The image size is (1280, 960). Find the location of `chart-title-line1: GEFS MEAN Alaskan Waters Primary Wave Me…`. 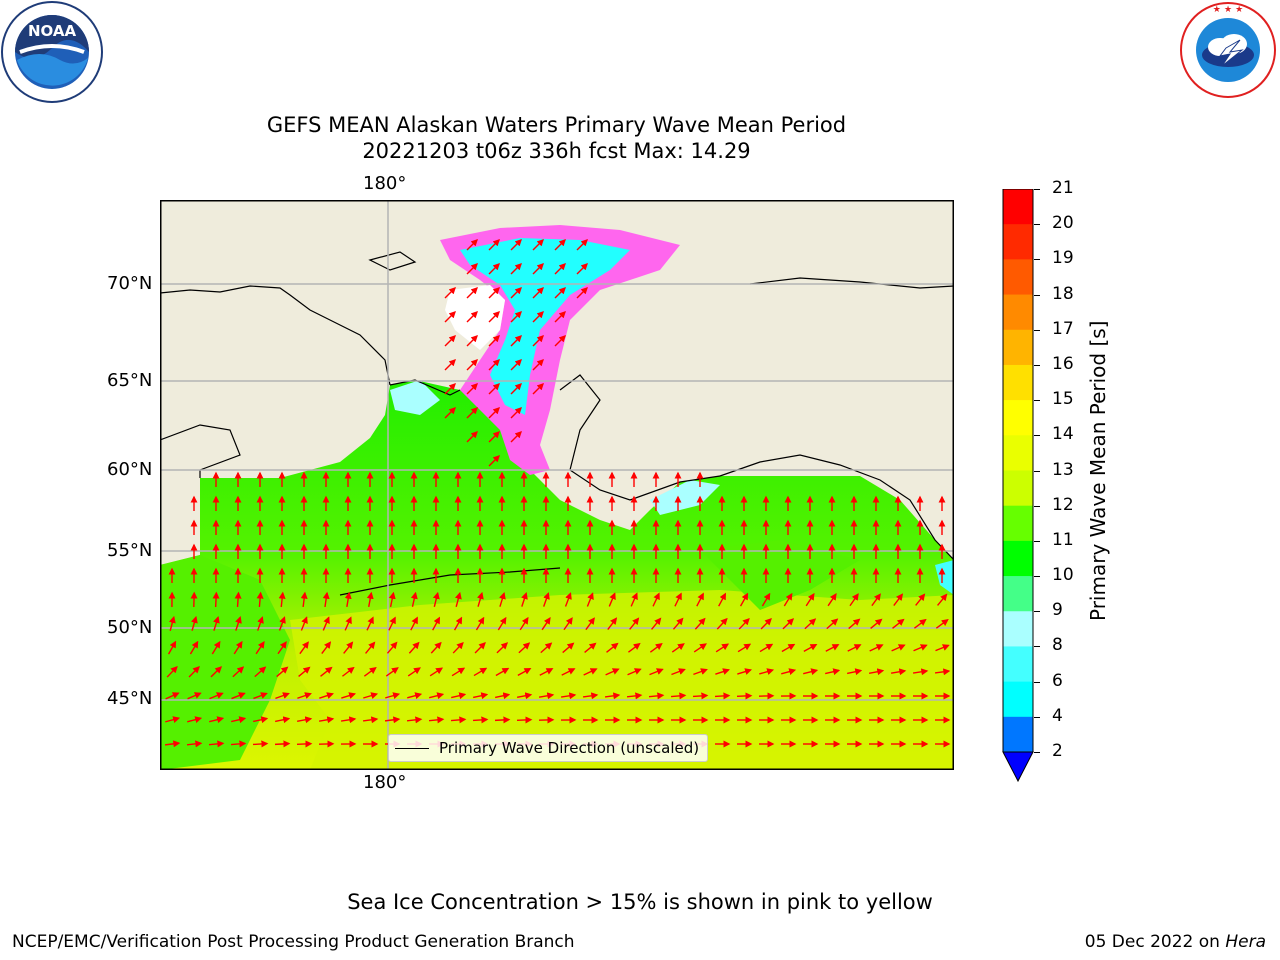

chart-title-line1: GEFS MEAN Alaskan Waters Primary Wave Me… is located at coordinates (556, 125).